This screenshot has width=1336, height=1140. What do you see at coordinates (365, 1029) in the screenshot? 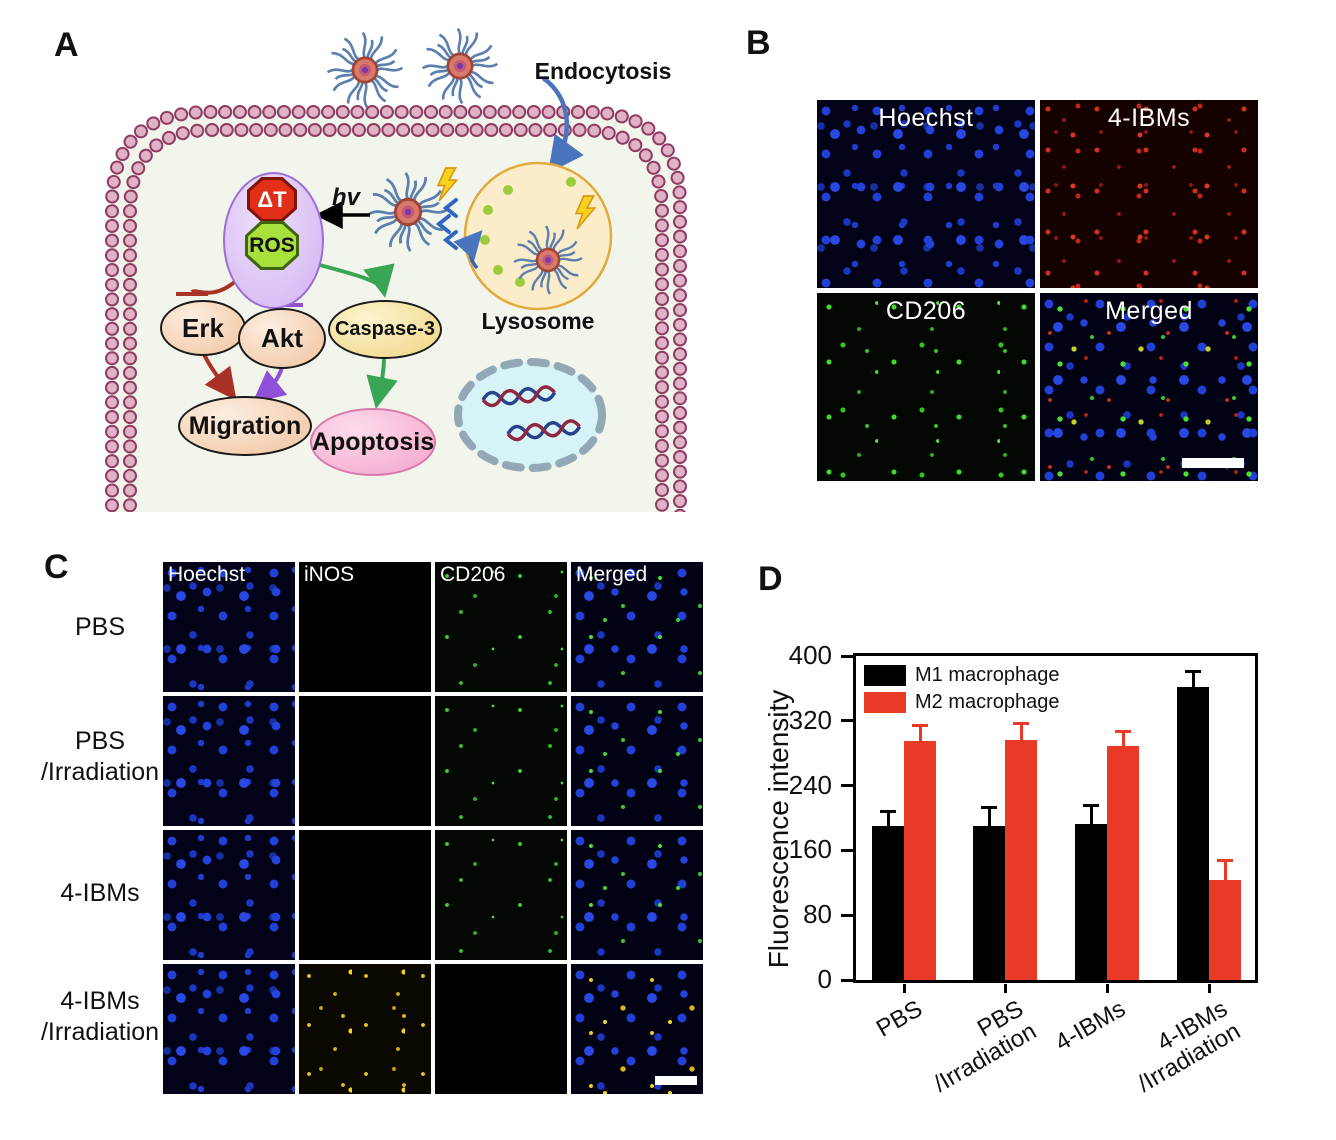
I see `c-cell-4ibmsirr-inos` at bounding box center [365, 1029].